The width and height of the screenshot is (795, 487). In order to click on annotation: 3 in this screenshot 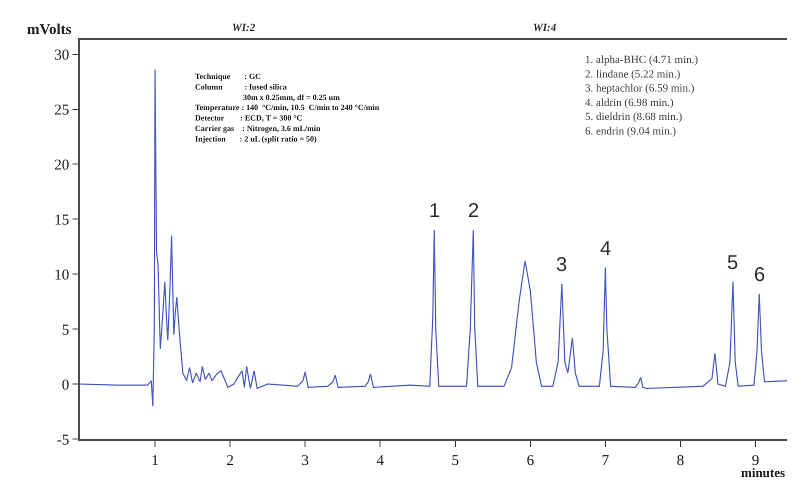, I will do `click(562, 265)`.